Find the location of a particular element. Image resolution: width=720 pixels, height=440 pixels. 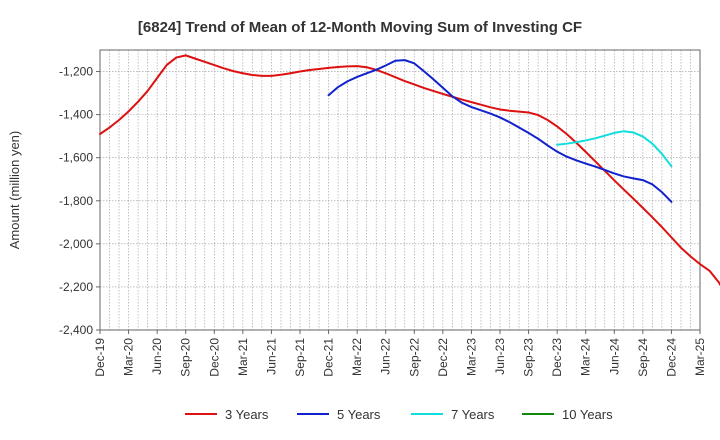

legend-label-3-years: 3 Years is located at coordinates (247, 414).